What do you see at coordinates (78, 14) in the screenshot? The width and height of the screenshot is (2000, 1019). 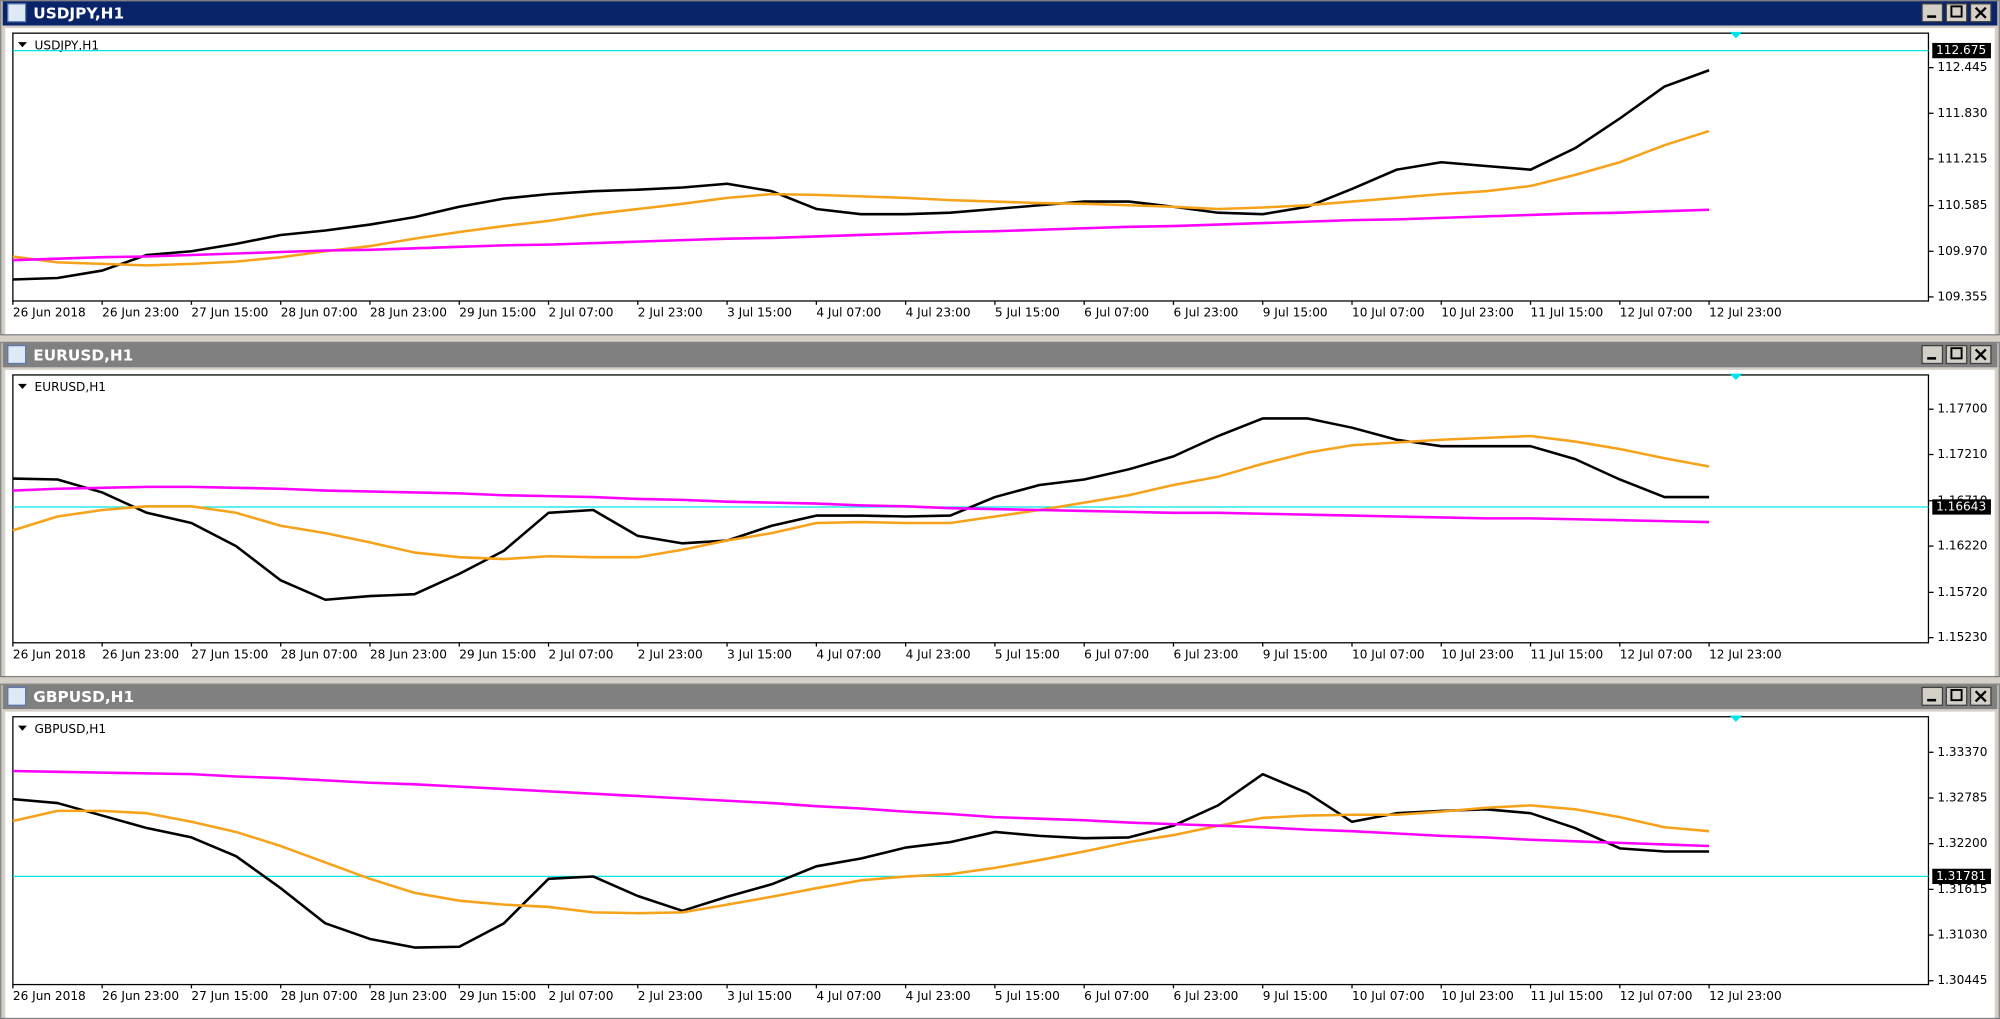 I see `window-title: USDJPY,H1` at bounding box center [78, 14].